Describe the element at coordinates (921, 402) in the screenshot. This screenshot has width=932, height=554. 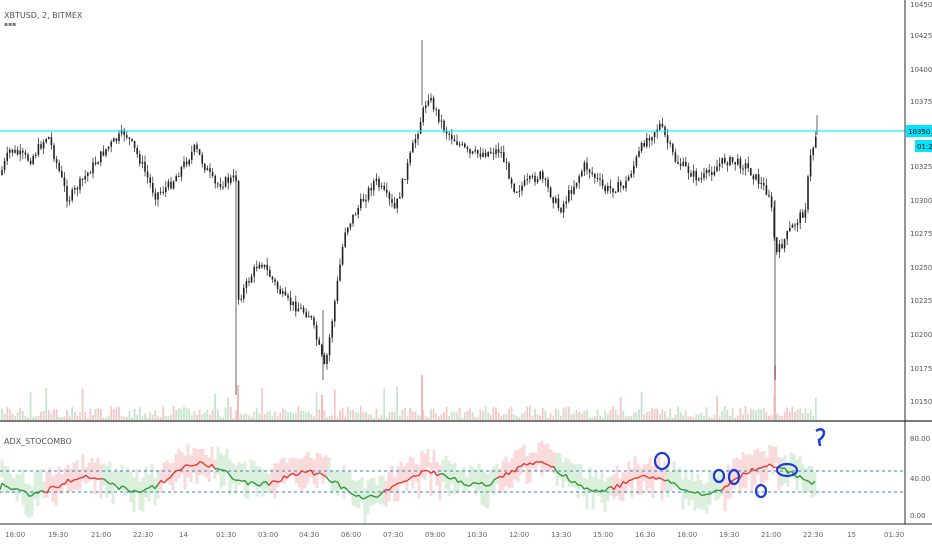
I see `price-tick: 10150.0` at that location.